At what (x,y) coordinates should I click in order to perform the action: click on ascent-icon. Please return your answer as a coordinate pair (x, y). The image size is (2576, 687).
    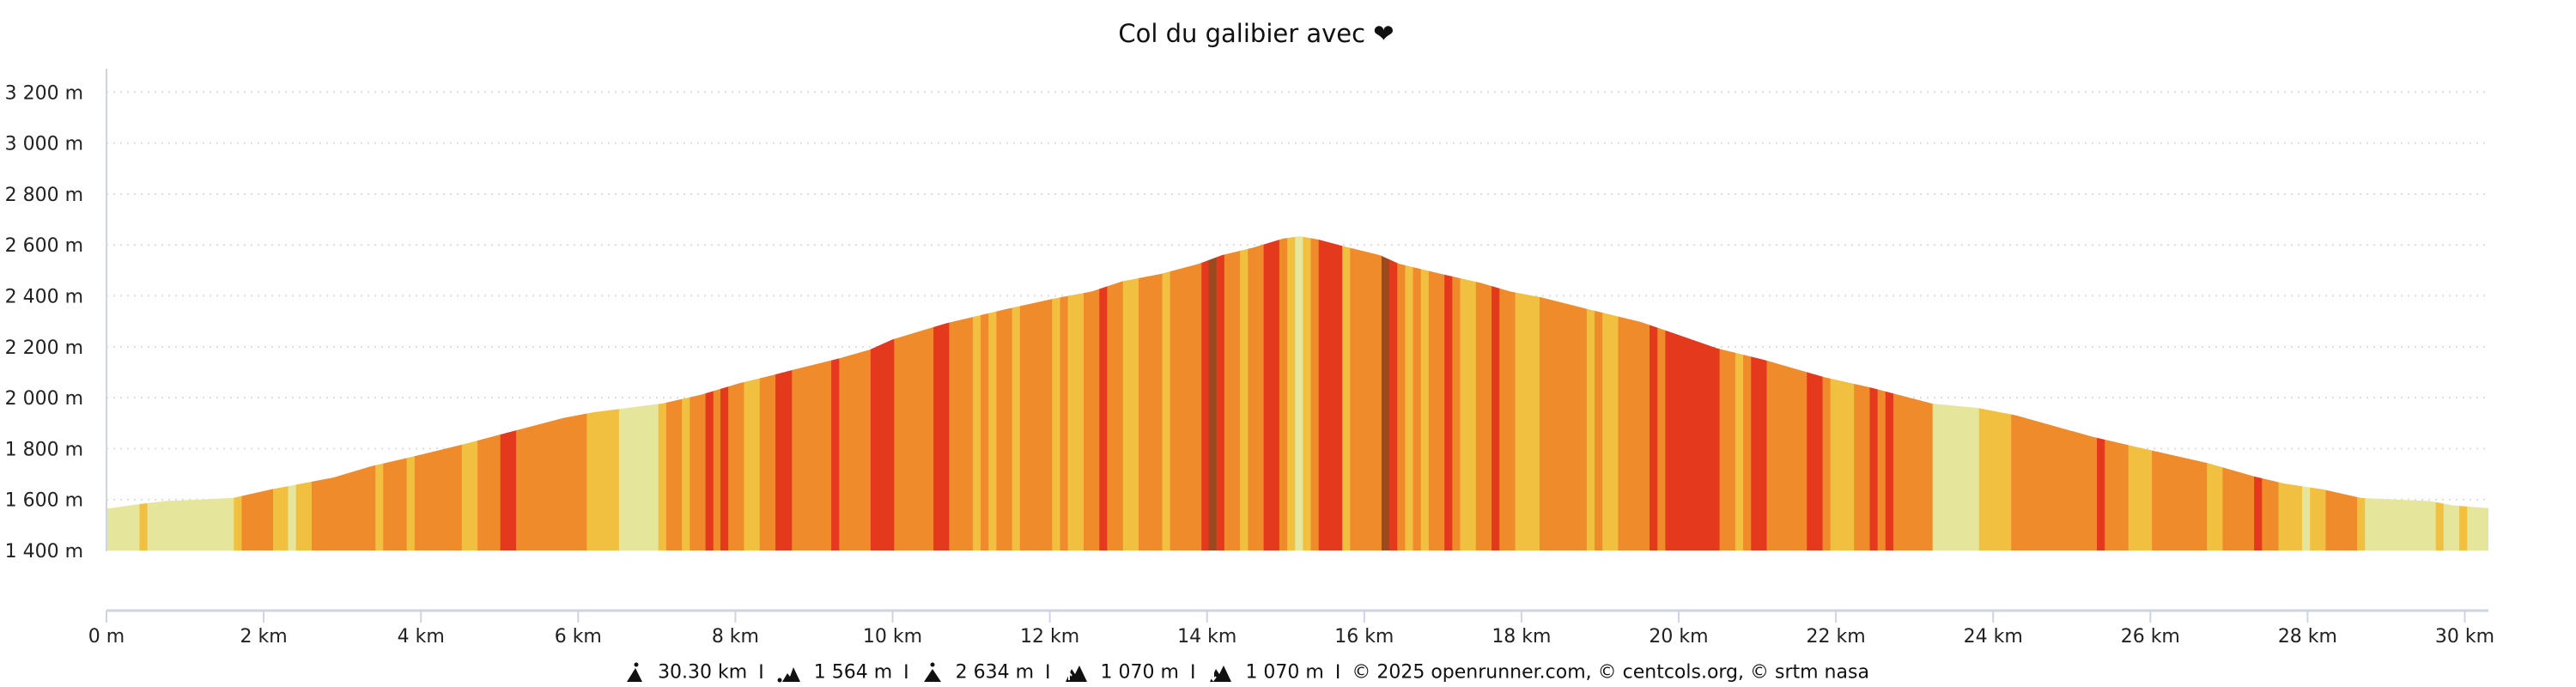
    Looking at the image, I should click on (1076, 674).